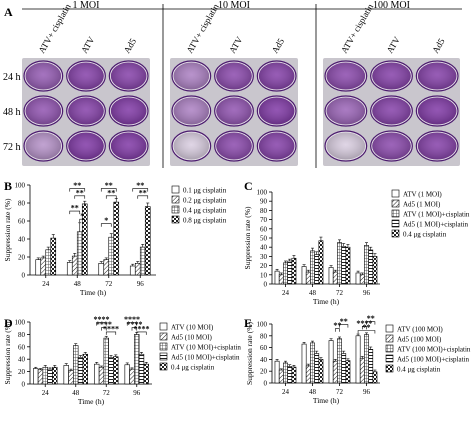  Describe the element at coordinates (286, 293) in the screenshot. I see `x-tick-label: 24` at that location.